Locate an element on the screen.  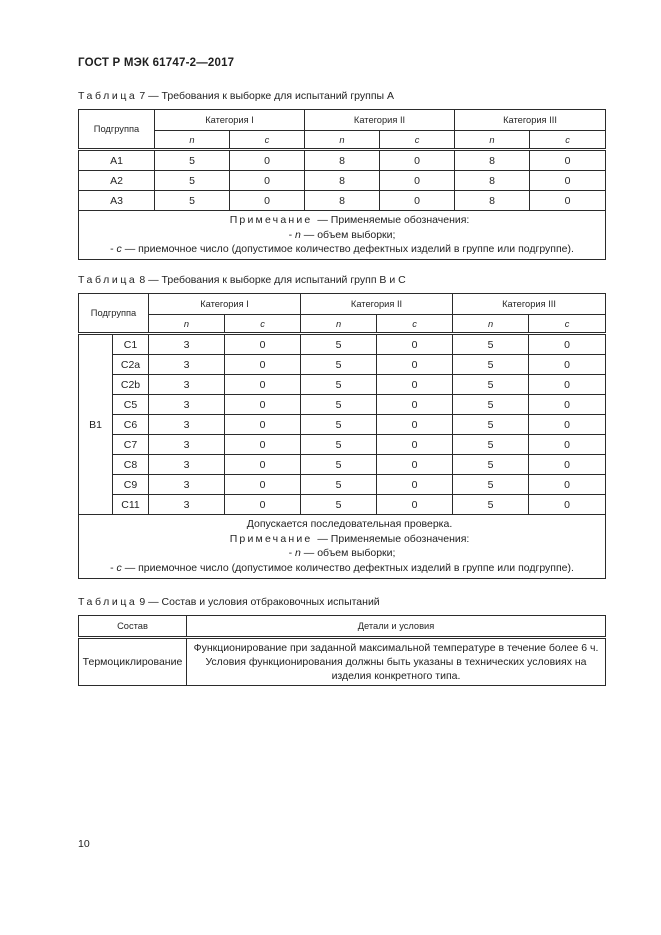
table-row: C5 3 0 5 0 5 0 is located at coordinates (343, 405).